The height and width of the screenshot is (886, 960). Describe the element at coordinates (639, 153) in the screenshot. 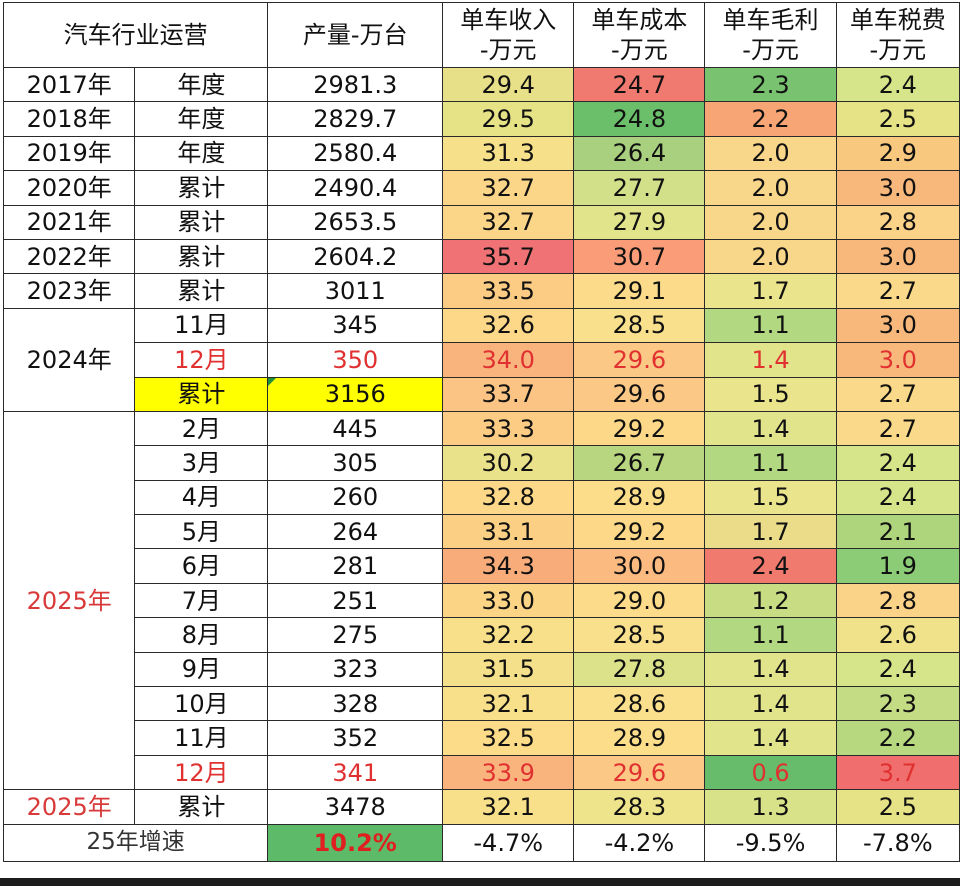

I see `cost-cell: 26.4` at that location.